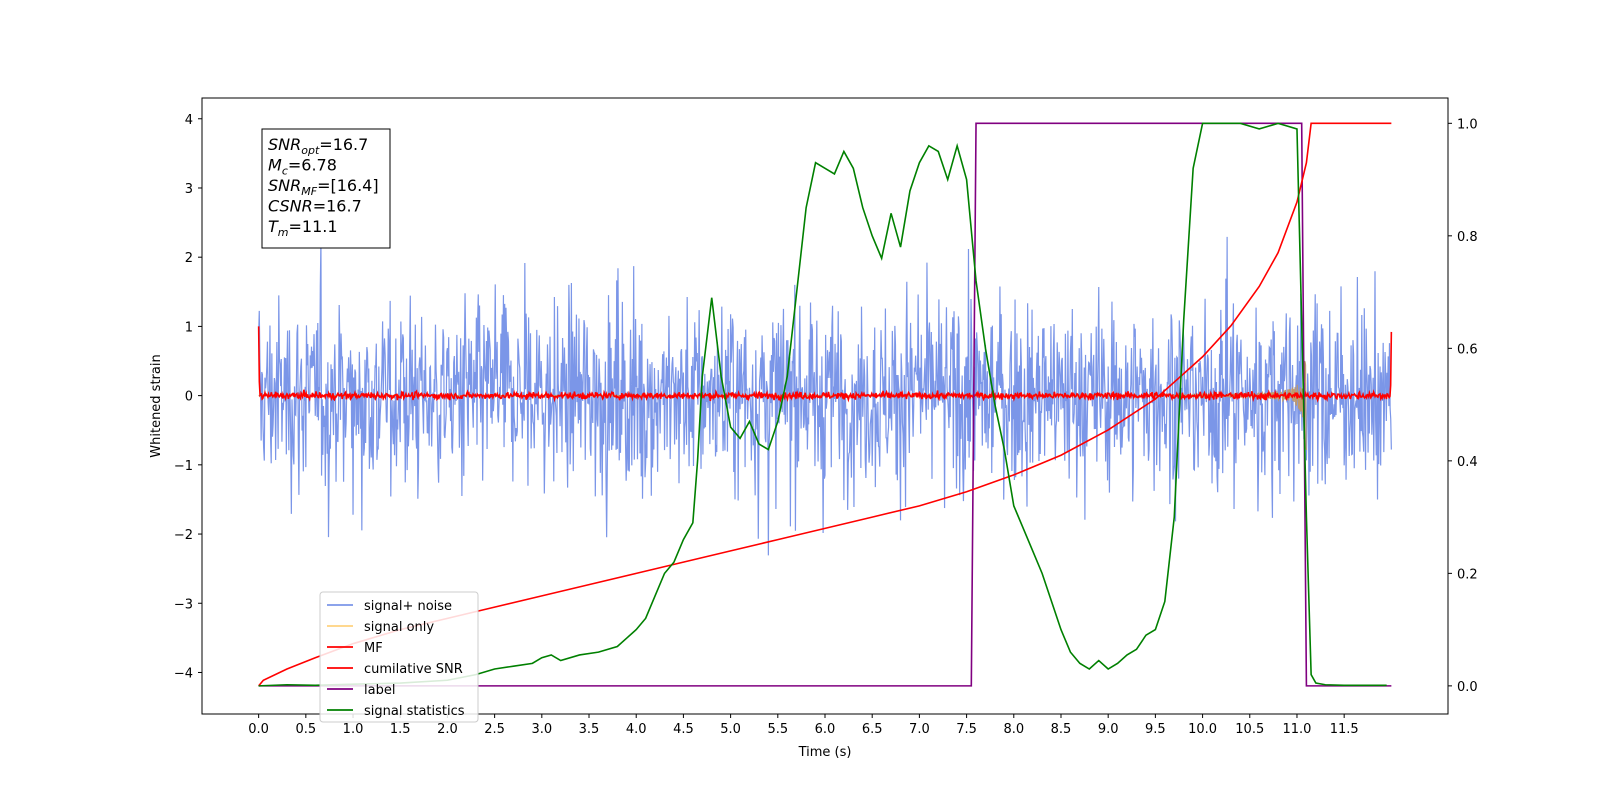 The width and height of the screenshot is (1600, 800). I want to click on x-tick-label: 3.5, so click(589, 729).